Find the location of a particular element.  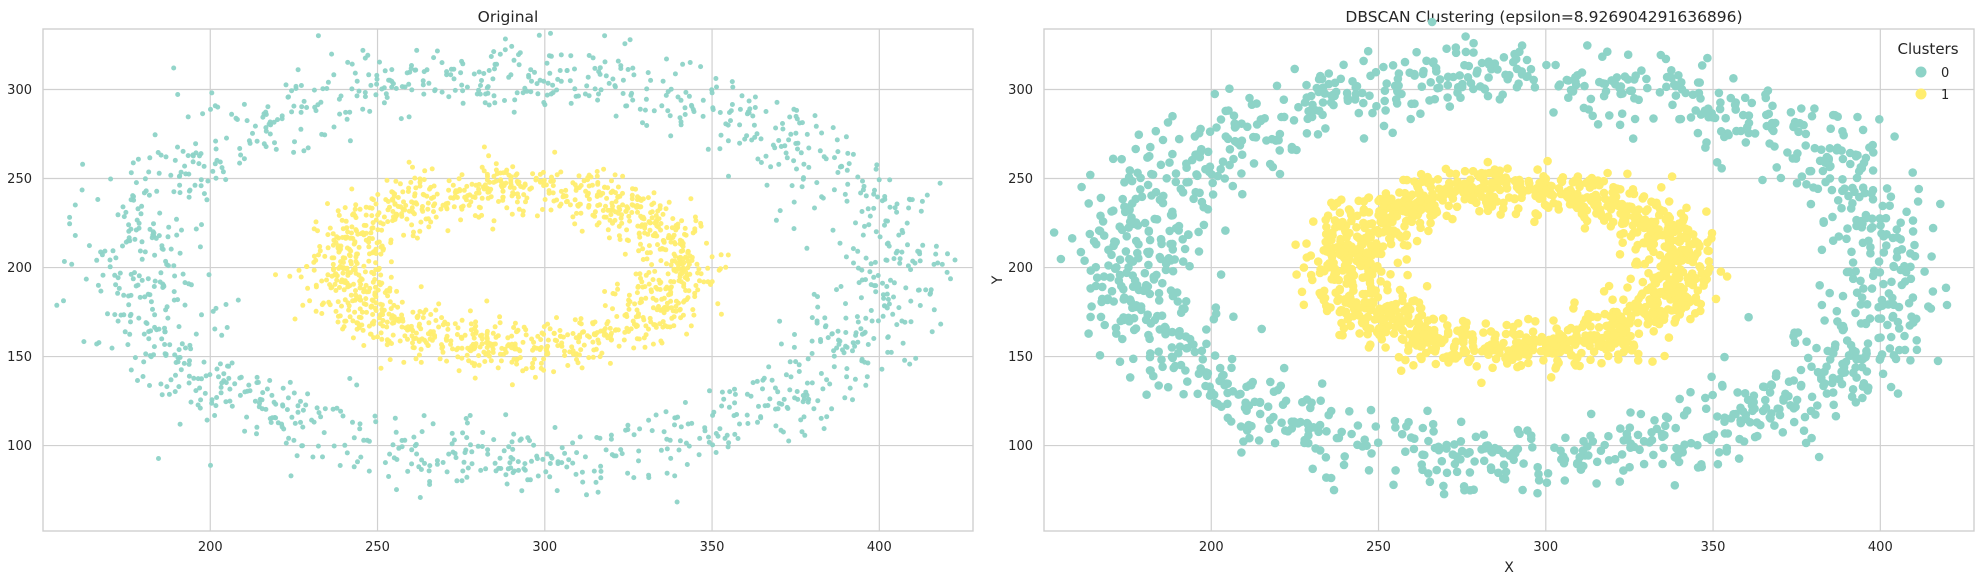

x-tick-label: 400 is located at coordinates (879, 547).